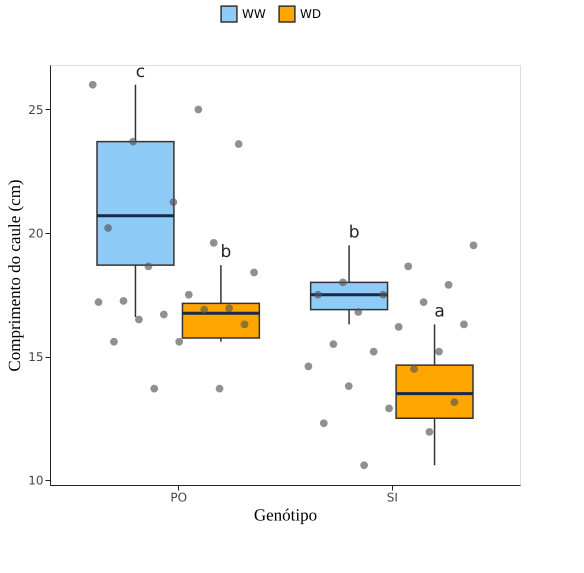  I want to click on annotation: a, so click(439, 311).